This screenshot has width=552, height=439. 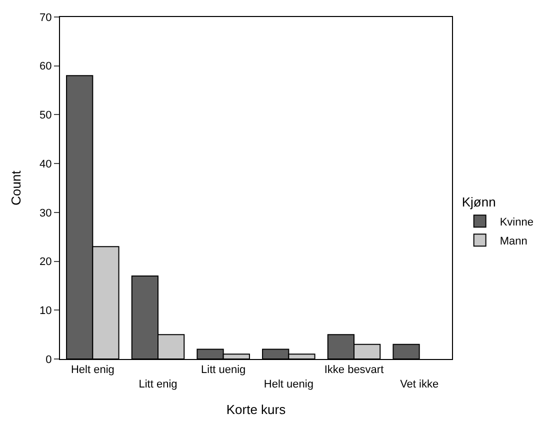 What do you see at coordinates (46, 262) in the screenshot?
I see `y-tick-label: 20` at bounding box center [46, 262].